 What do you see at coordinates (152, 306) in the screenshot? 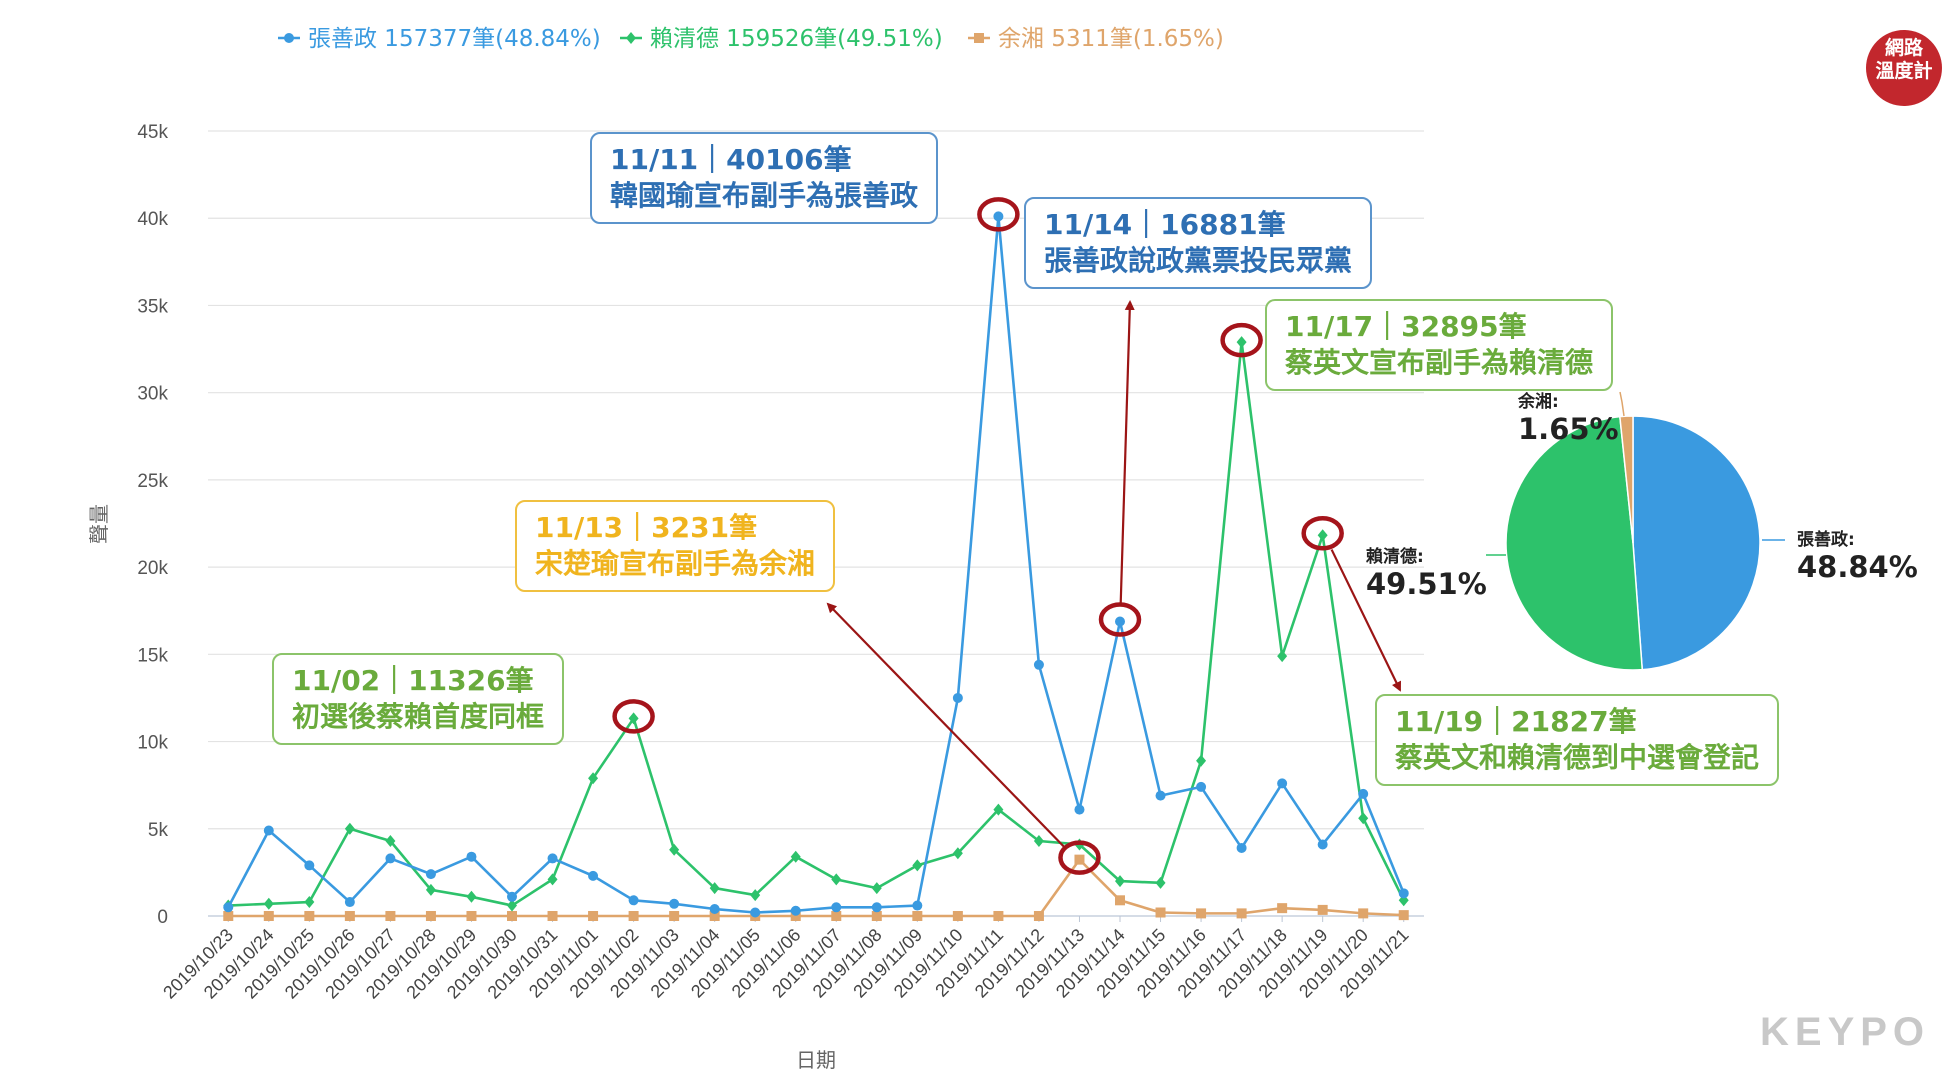
I see `y-tick-label: 35k` at bounding box center [152, 306].